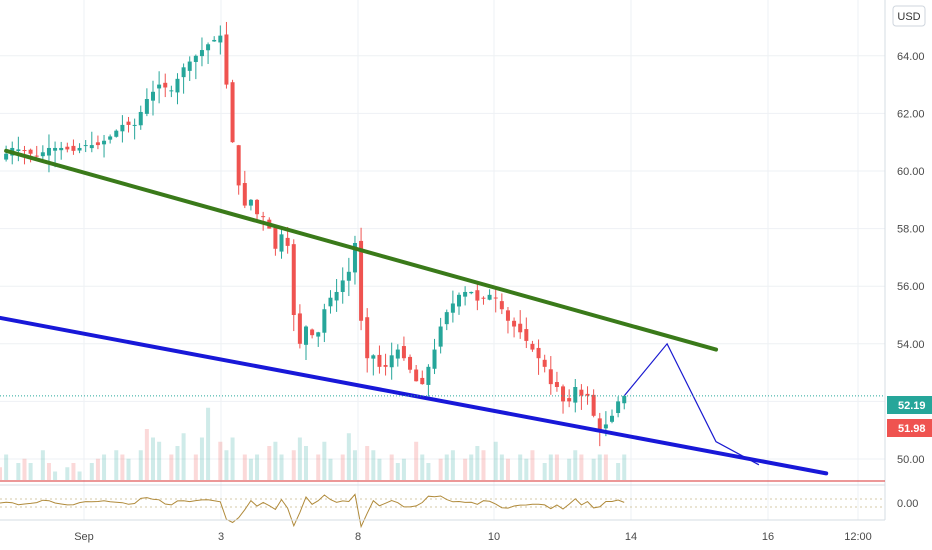  I want to click on x-tick-label: 16, so click(768, 537).